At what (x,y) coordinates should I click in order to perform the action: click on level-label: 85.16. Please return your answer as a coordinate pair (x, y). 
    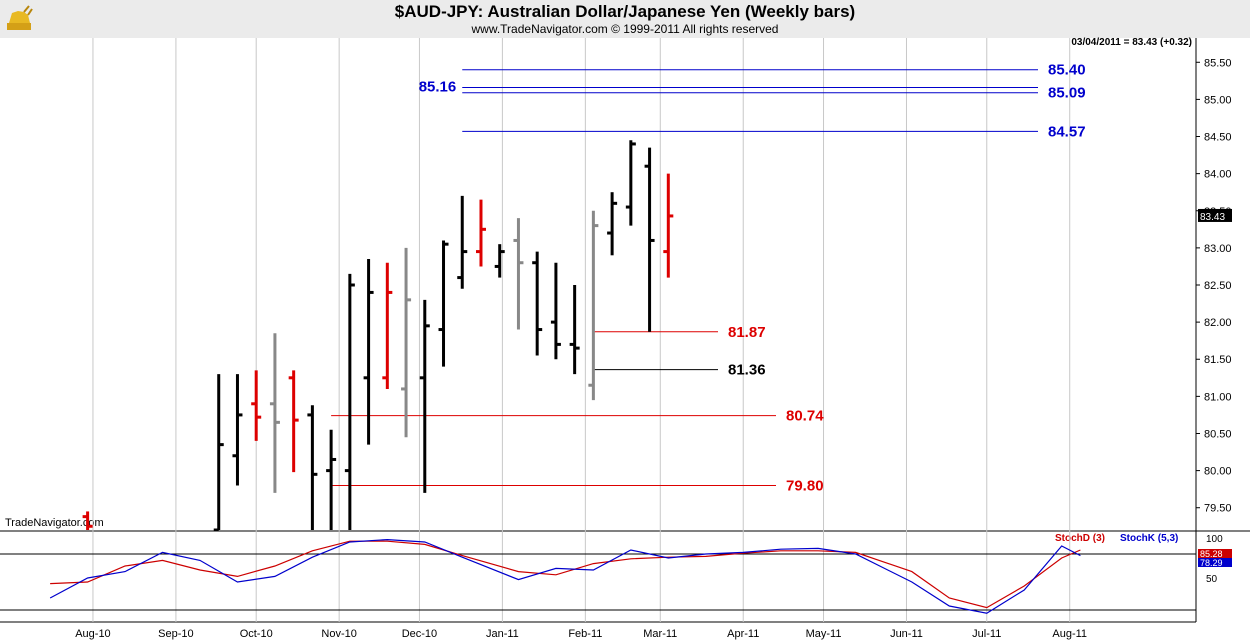
    Looking at the image, I should click on (438, 87).